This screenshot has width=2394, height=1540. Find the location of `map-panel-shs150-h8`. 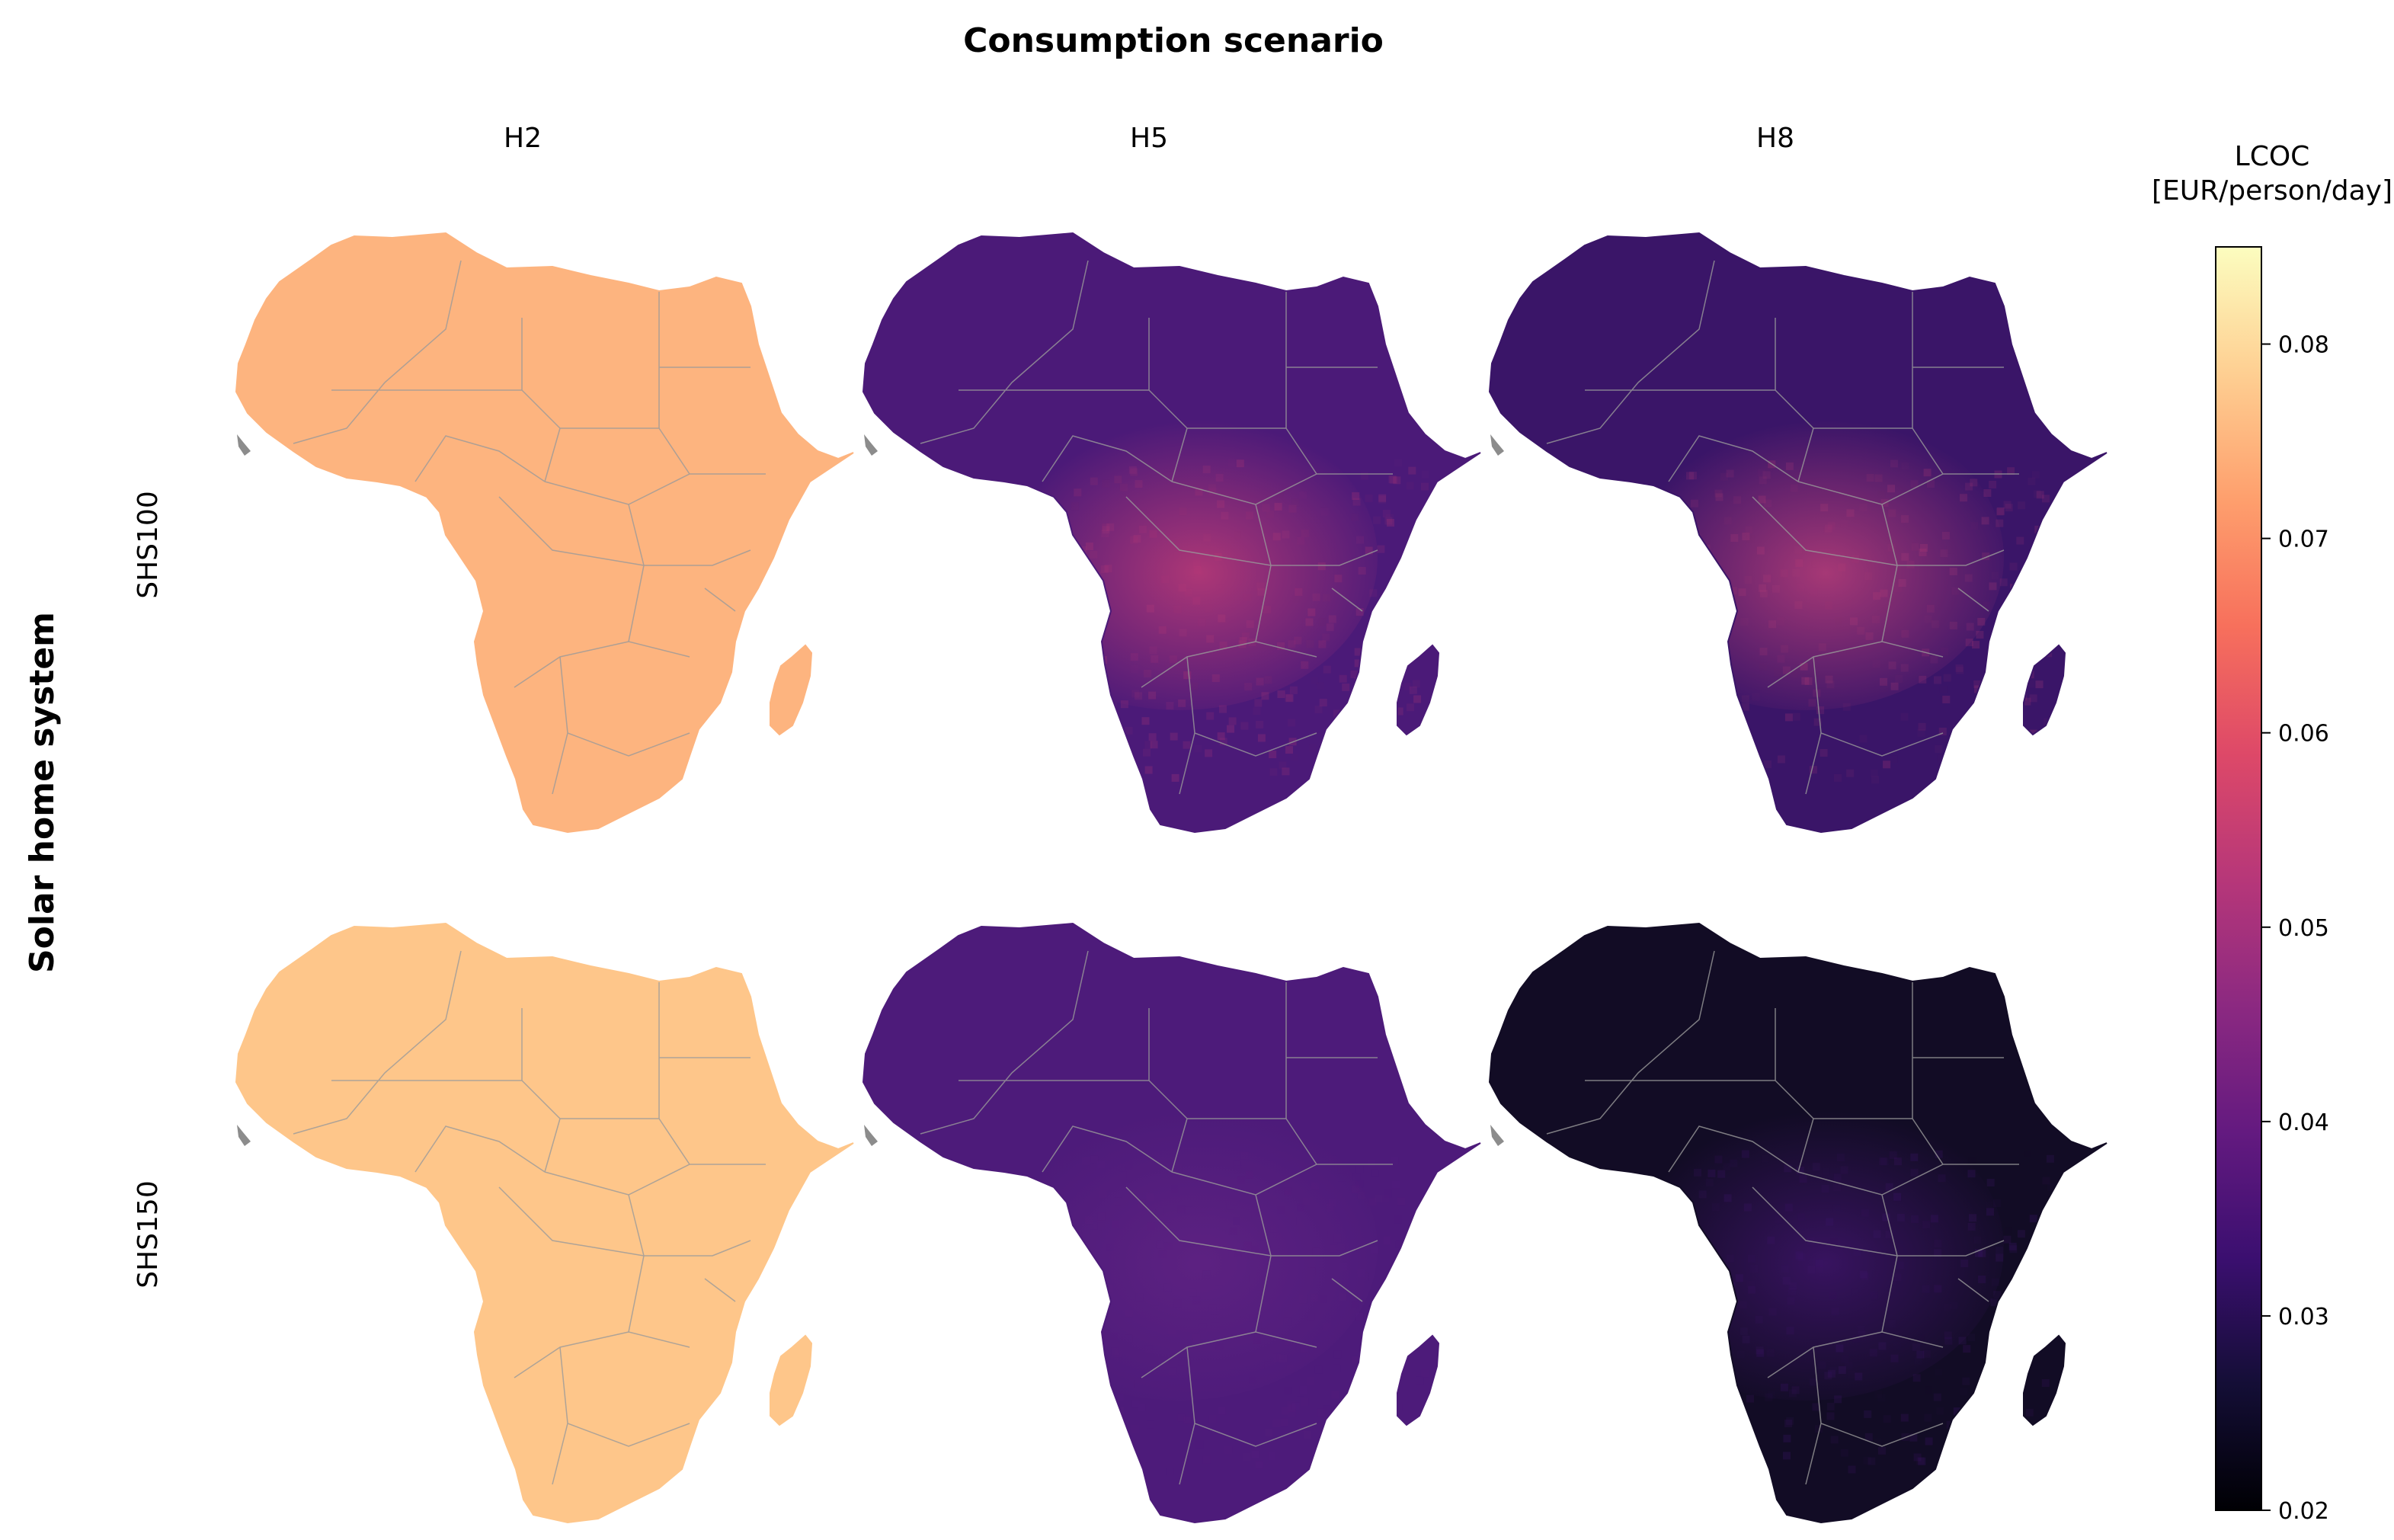

map-panel-shs150-h8 is located at coordinates (1798, 1223).